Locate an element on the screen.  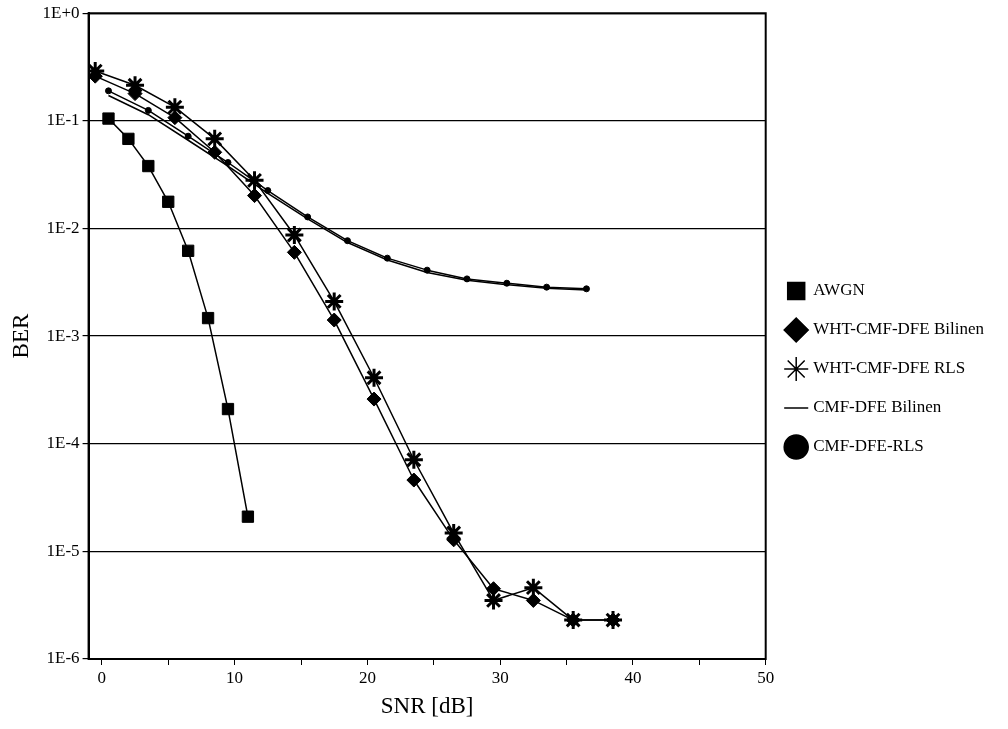
legend-label: CMF-DFE Bilinen is located at coordinates (877, 407).